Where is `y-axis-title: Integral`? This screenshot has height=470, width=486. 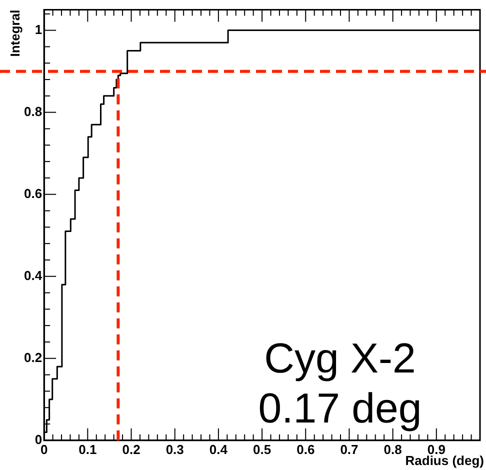
y-axis-title: Integral is located at coordinates (15, 33).